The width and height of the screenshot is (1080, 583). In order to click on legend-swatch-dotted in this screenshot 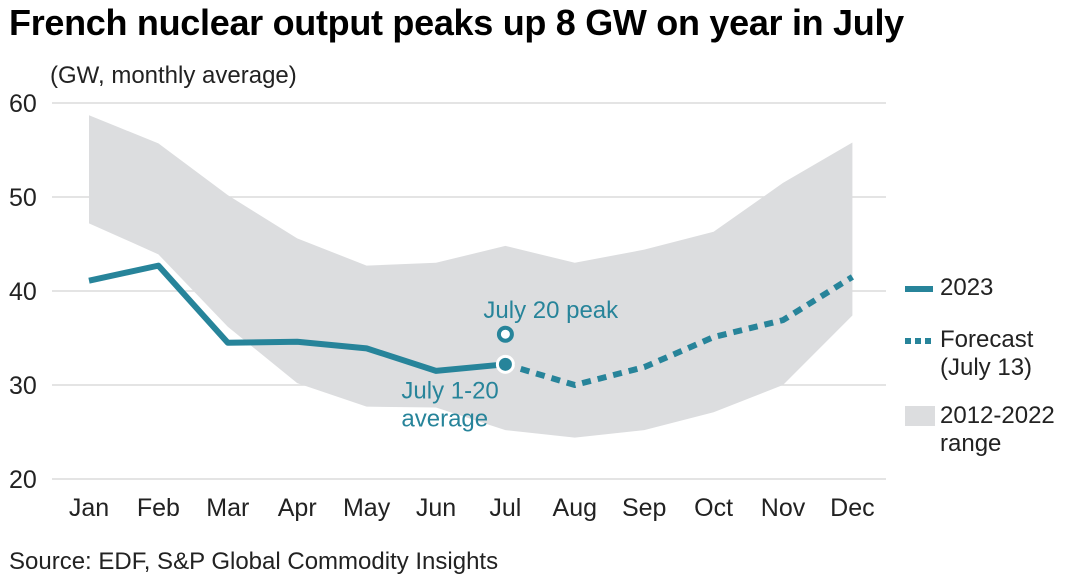, I will do `click(919, 341)`.